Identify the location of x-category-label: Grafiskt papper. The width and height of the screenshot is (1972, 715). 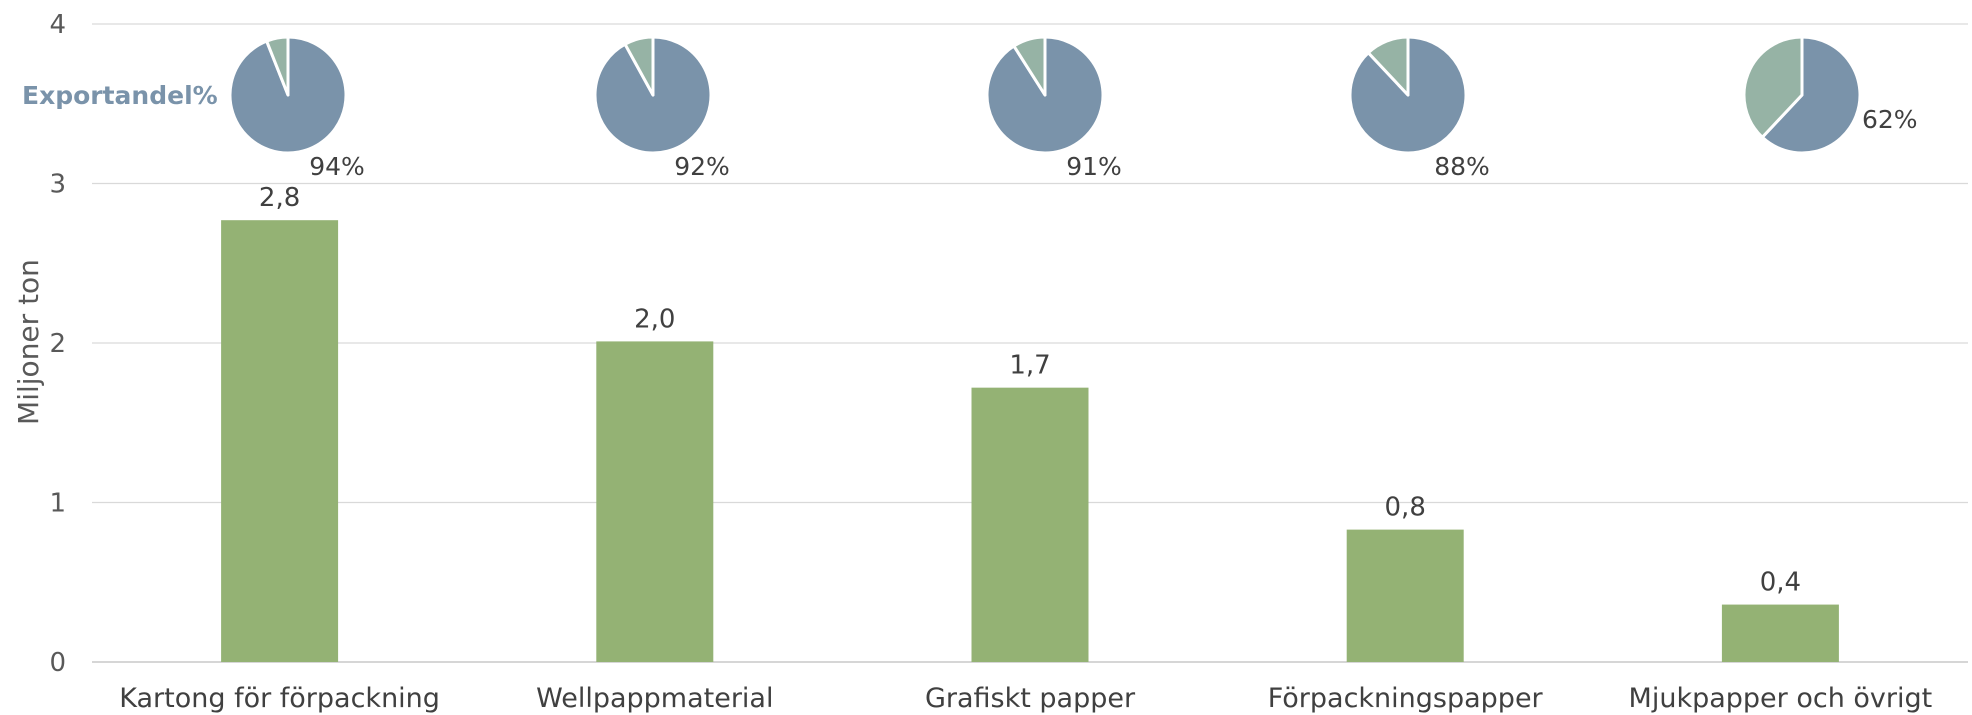
(1030, 698).